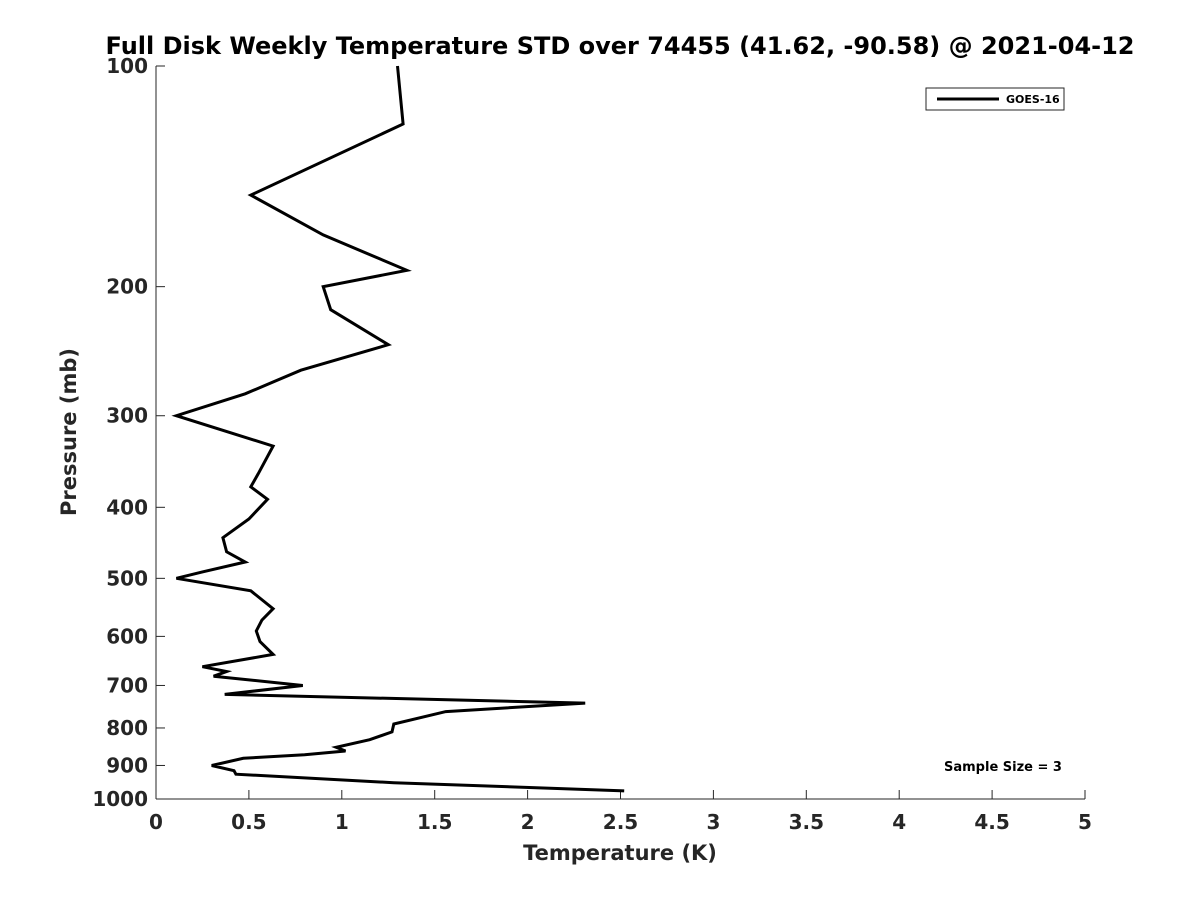 The height and width of the screenshot is (900, 1200). Describe the element at coordinates (248, 822) in the screenshot. I see `x-tick-label: 0.5` at that location.